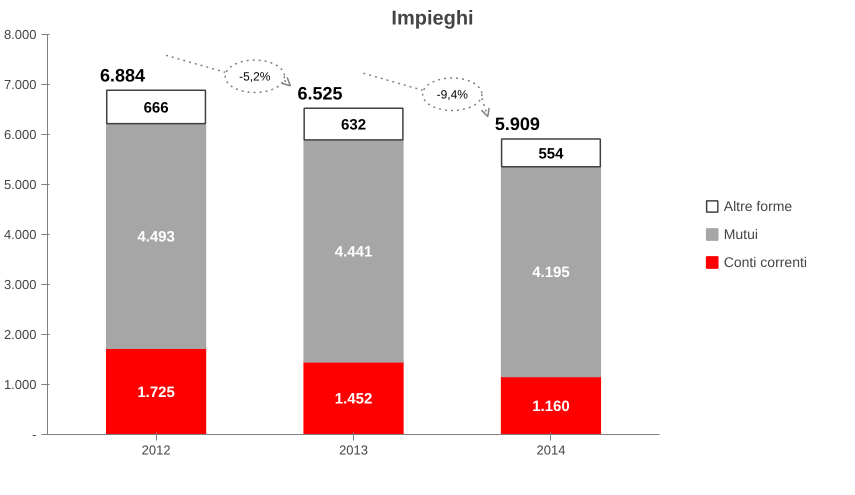  I want to click on chart-title: Impieghi, so click(432, 19).